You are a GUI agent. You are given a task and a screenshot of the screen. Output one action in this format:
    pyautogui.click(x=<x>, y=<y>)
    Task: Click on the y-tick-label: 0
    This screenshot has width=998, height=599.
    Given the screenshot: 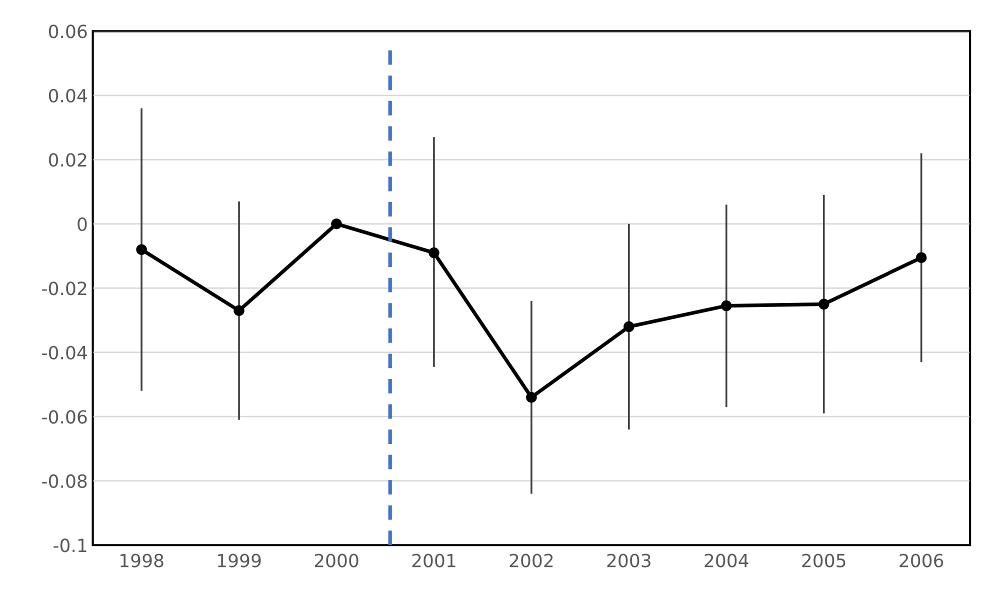 What is the action you would take?
    pyautogui.click(x=82, y=224)
    